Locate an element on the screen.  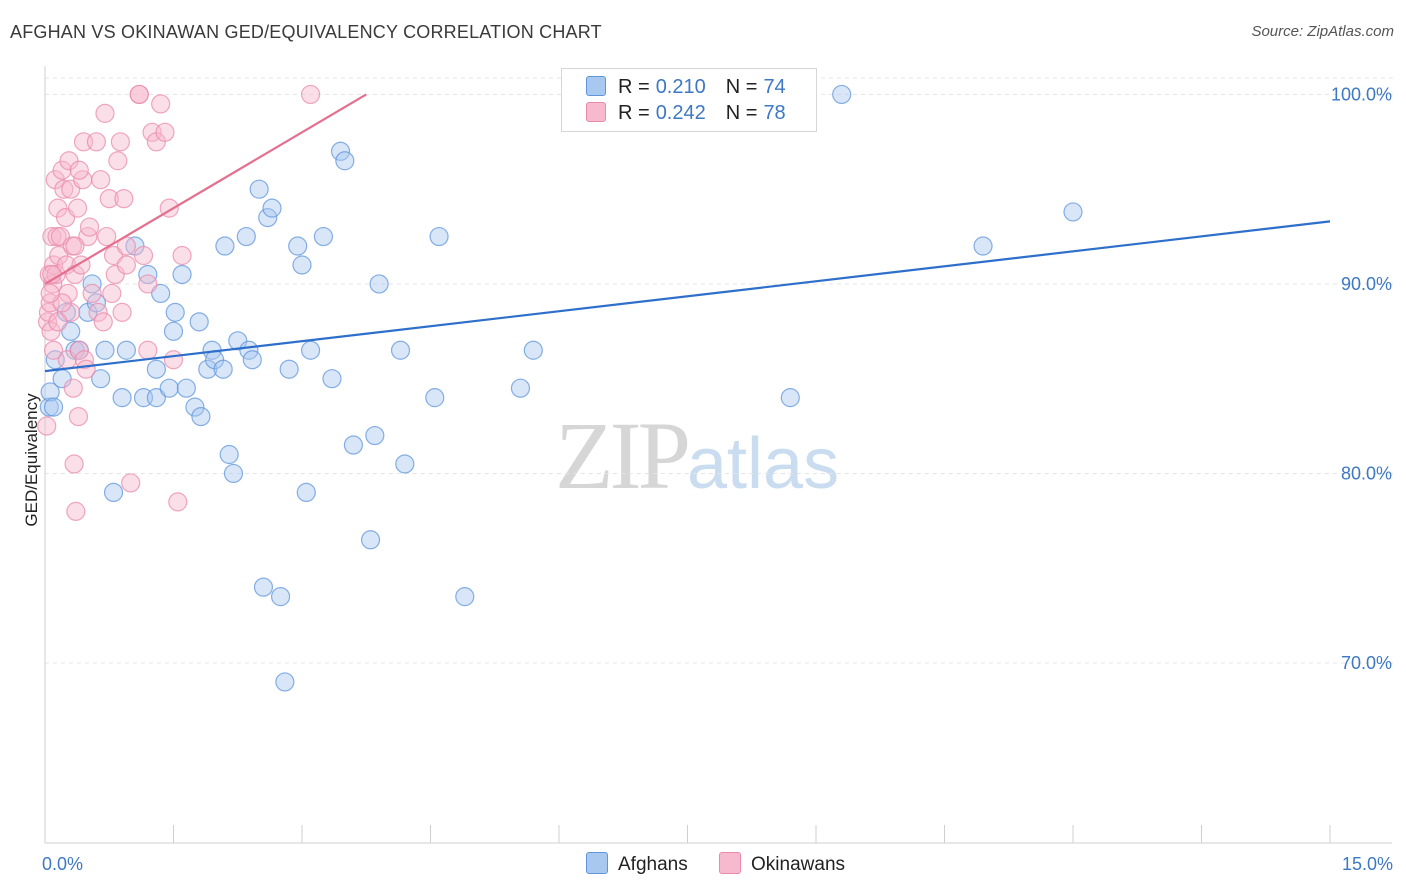
afghans-r-value: 0.210 is located at coordinates (680, 87).